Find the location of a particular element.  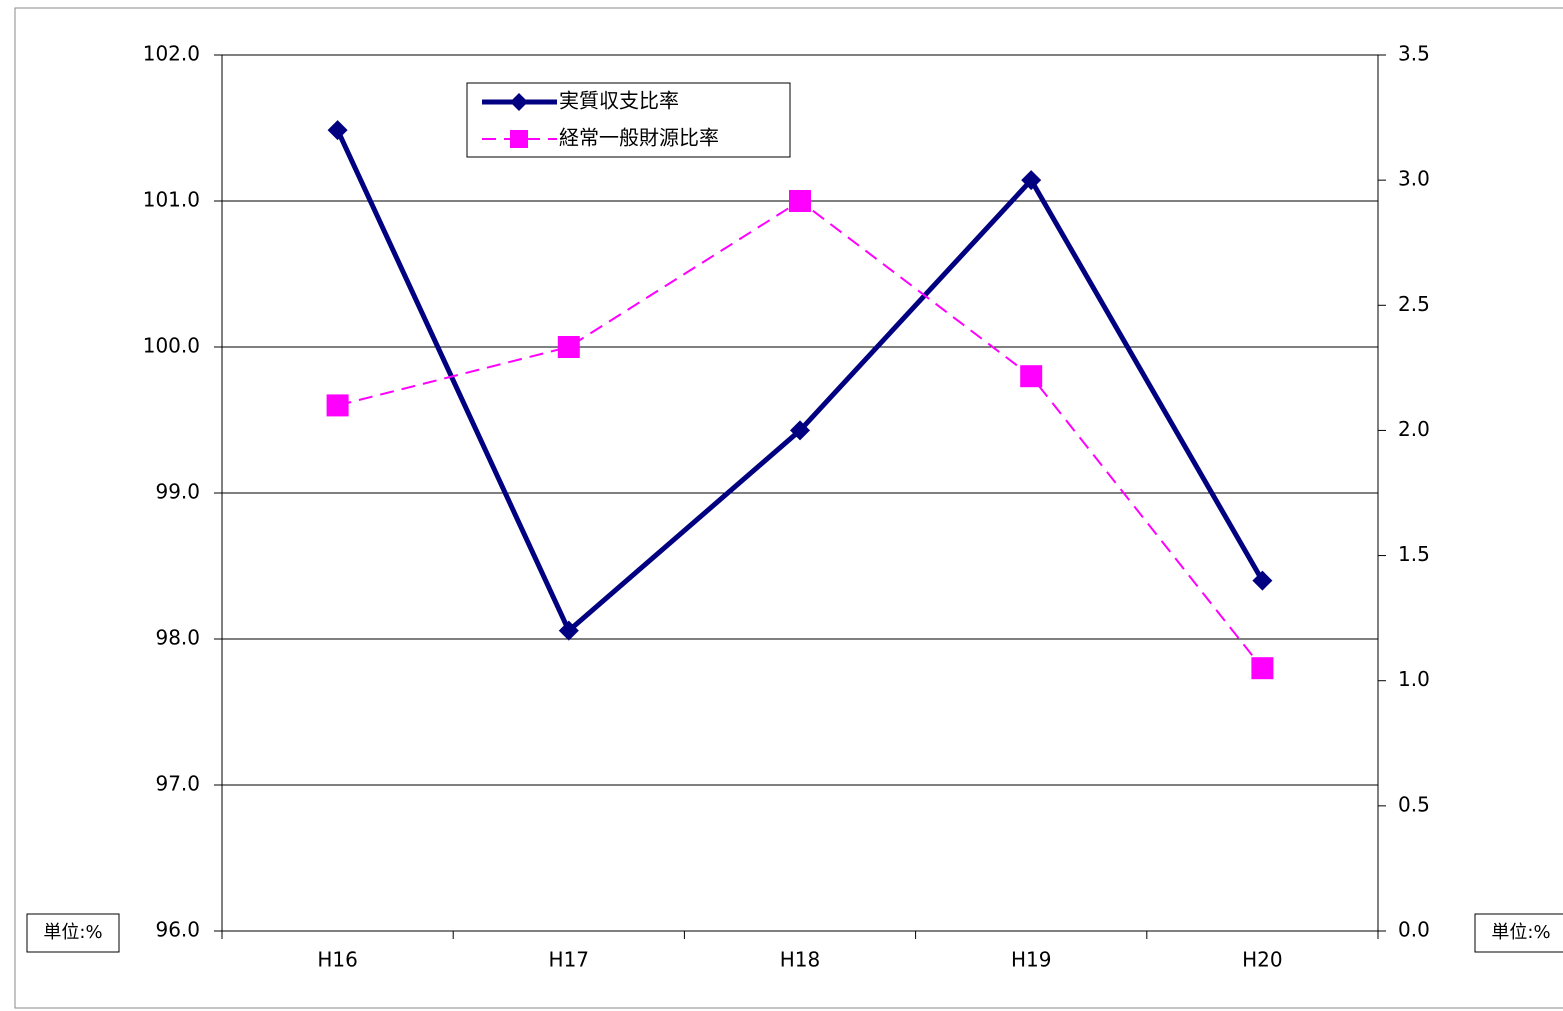

legend-label: 経常一般財源比率 is located at coordinates (639, 138).